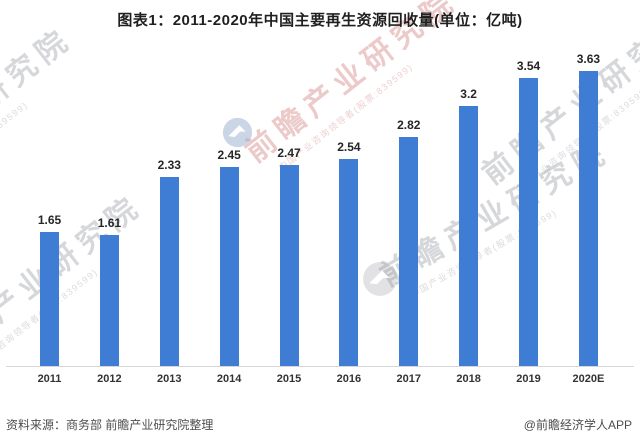 This screenshot has height=445, width=640. I want to click on x-axis-label: 2020E, so click(588, 379).